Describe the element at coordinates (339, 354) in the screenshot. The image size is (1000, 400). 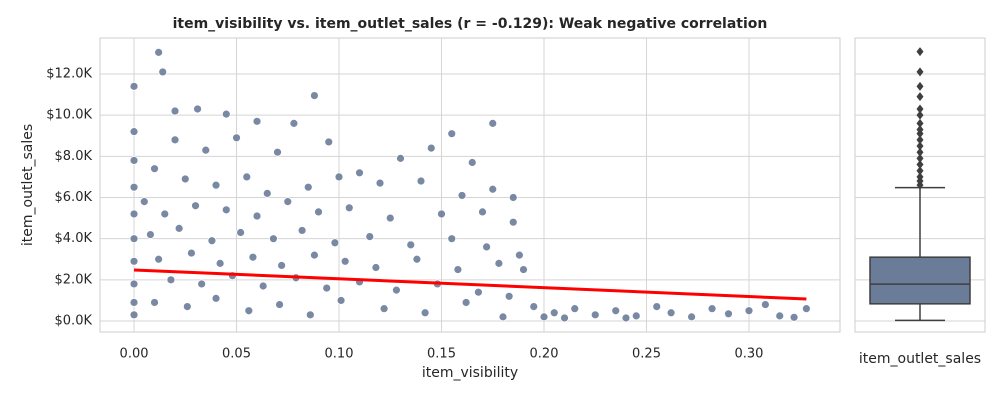
I see `x-tick-label: 0.10` at that location.